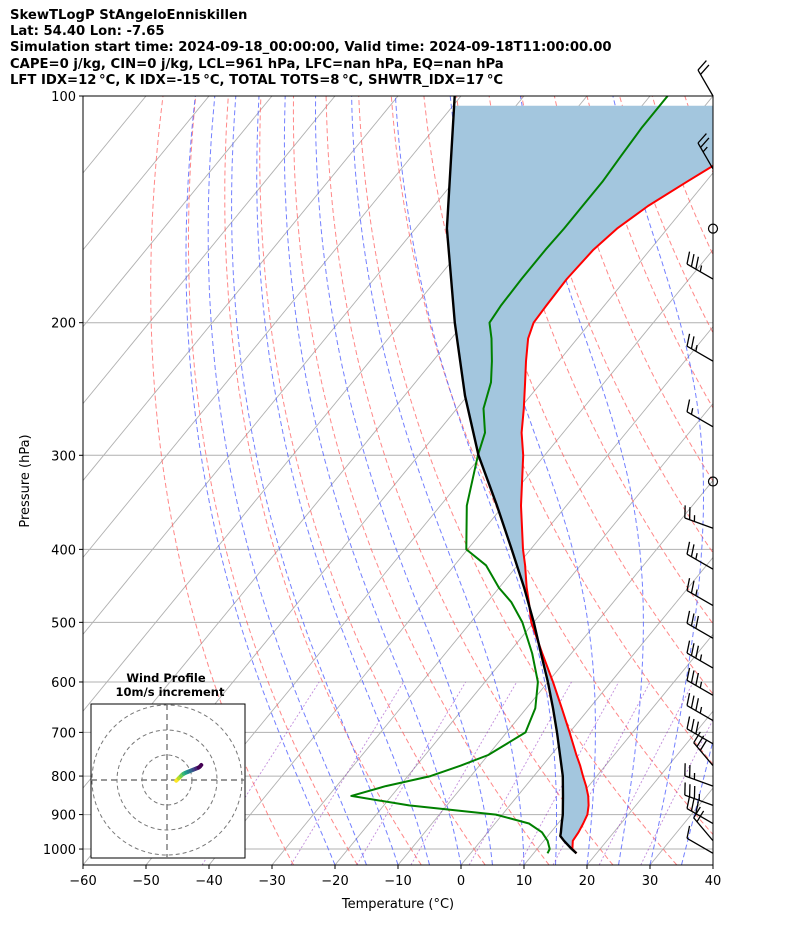 Image resolution: width=794 pixels, height=937 pixels. What do you see at coordinates (63, 456) in the screenshot?
I see `y-tick-label: 300` at bounding box center [63, 456].